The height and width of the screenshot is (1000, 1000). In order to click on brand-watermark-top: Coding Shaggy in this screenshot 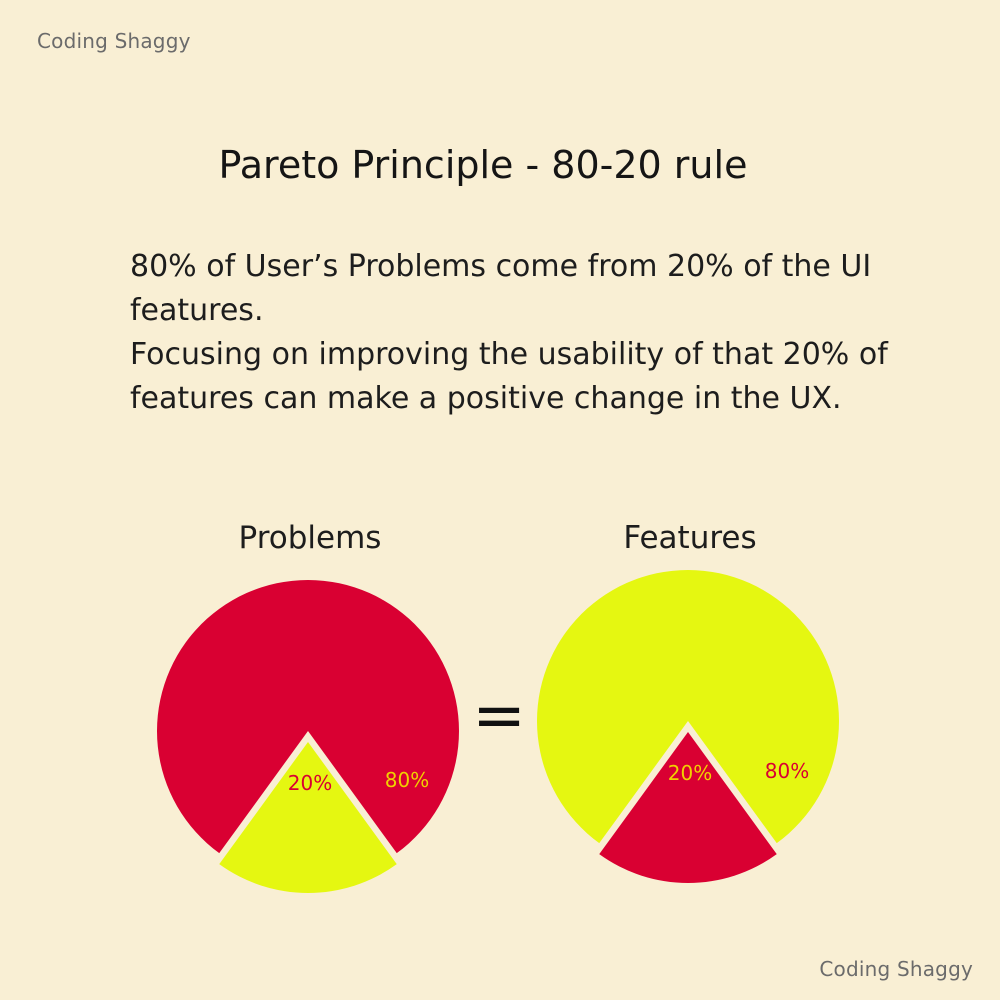, I will do `click(114, 41)`.